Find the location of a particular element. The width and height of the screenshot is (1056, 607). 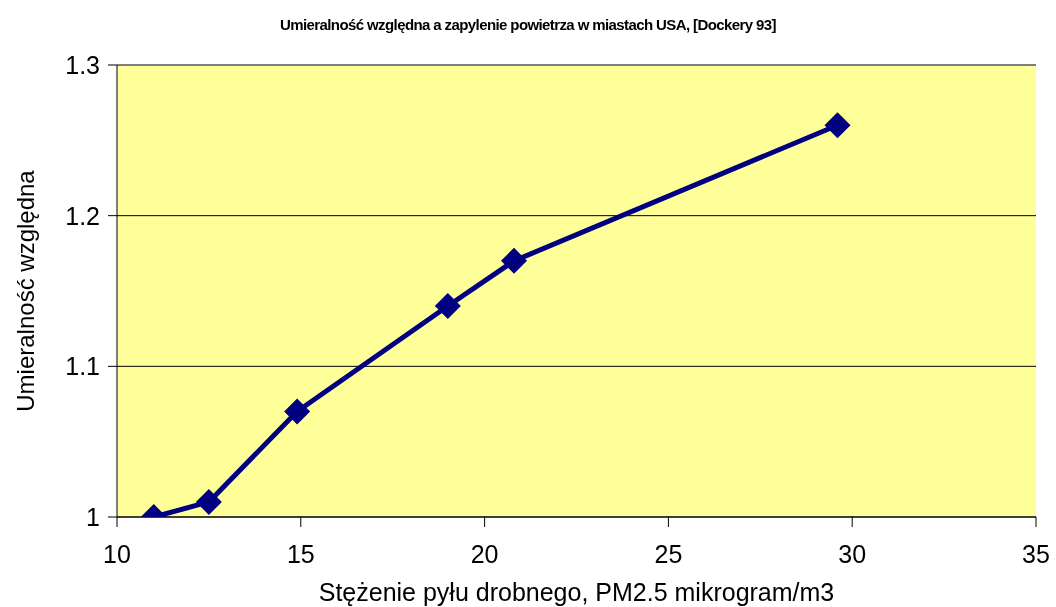

x-tick-label: 15 is located at coordinates (300, 553).